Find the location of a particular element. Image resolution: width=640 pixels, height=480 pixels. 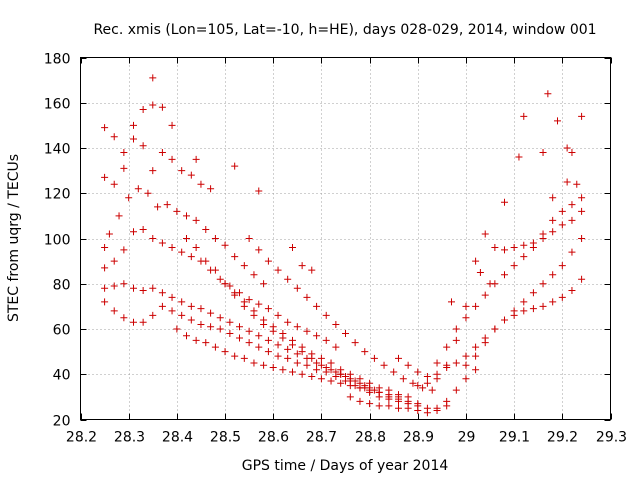

x-tick-label: 29.3 is located at coordinates (611, 438).